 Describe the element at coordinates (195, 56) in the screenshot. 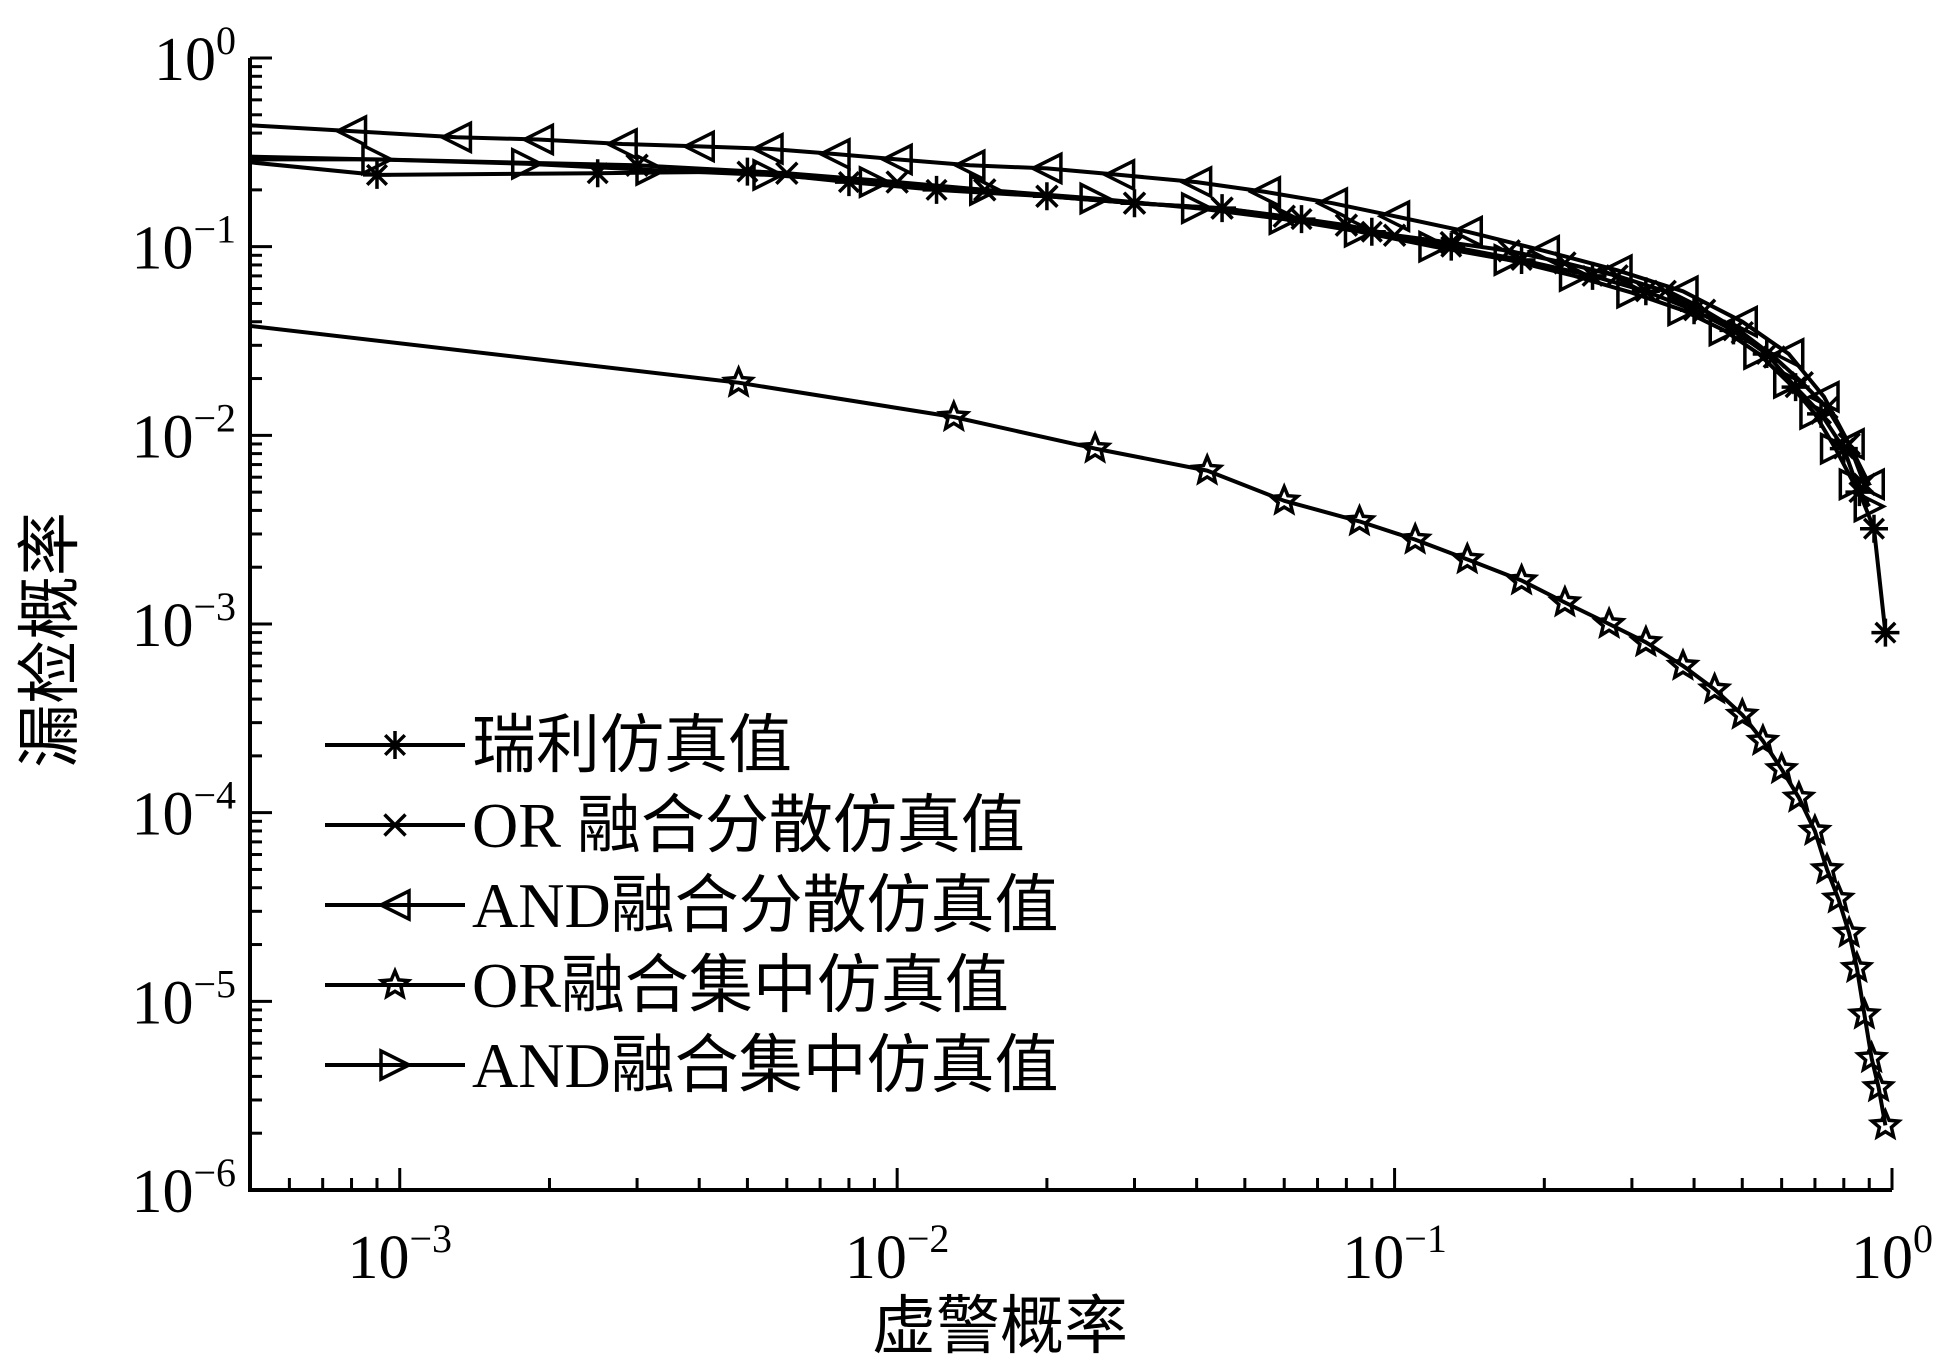

I see `y-tick-label: 10⁰` at that location.